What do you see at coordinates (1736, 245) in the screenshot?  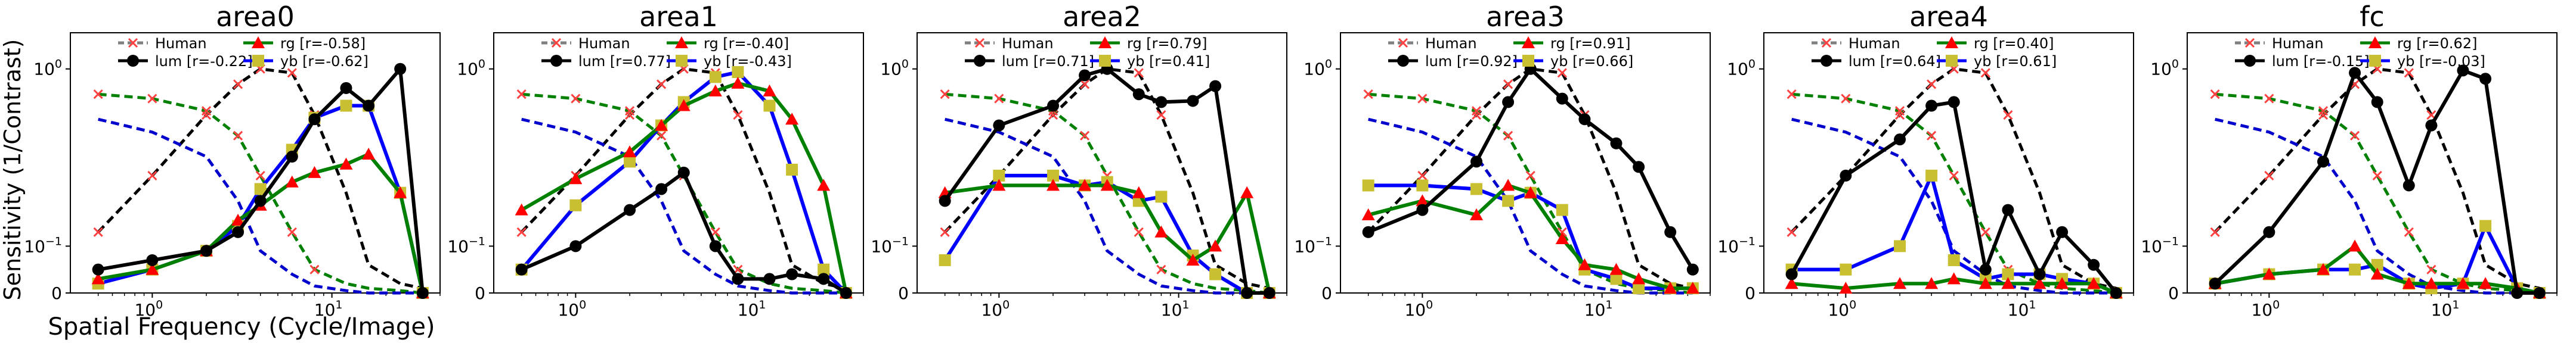 I see `y-tick-label: 10⁻¹` at bounding box center [1736, 245].